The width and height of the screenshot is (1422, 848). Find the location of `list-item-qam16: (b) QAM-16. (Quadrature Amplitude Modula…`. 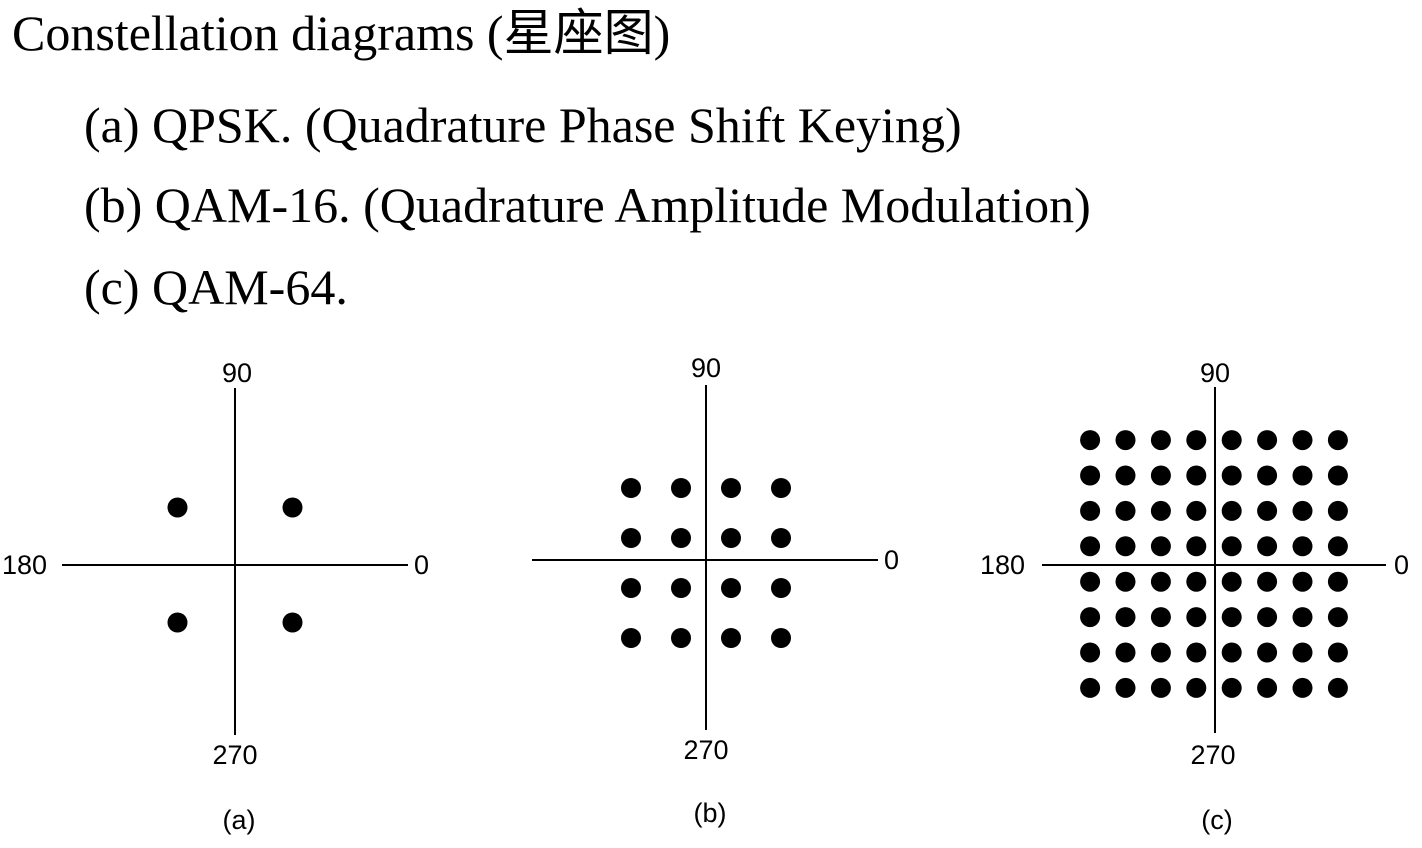

list-item-qam16: (b) QAM-16. (Quadrature Amplitude Modula… is located at coordinates (587, 205).